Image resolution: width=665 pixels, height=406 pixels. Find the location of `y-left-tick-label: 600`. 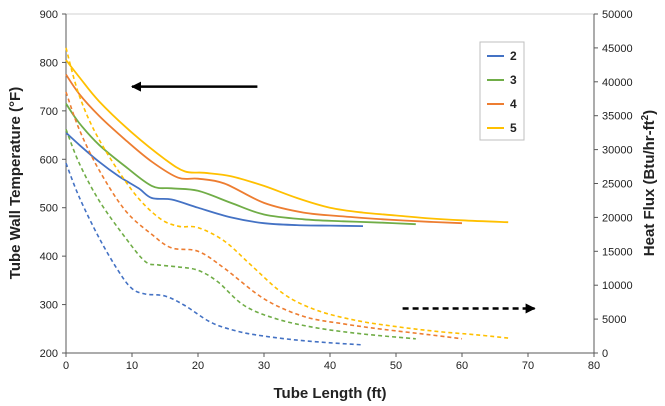

y-left-tick-label: 600 is located at coordinates (49, 160).